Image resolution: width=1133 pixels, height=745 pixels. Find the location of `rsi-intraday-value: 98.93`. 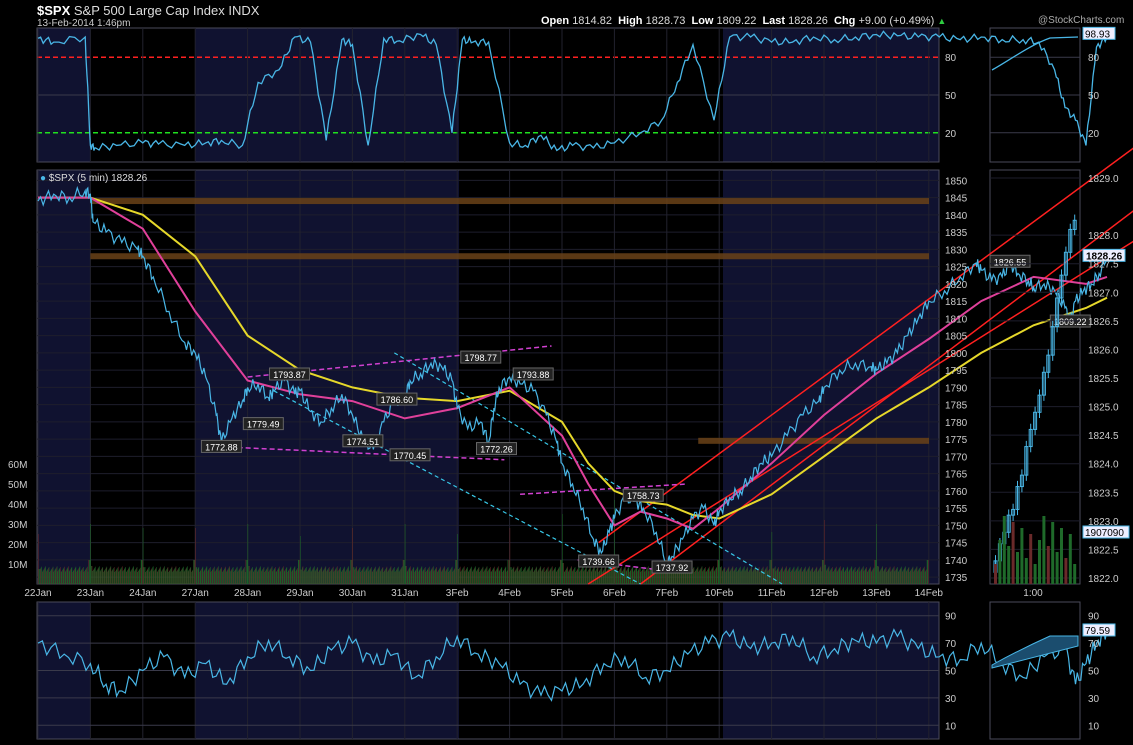

rsi-intraday-value: 98.93 is located at coordinates (1097, 34).